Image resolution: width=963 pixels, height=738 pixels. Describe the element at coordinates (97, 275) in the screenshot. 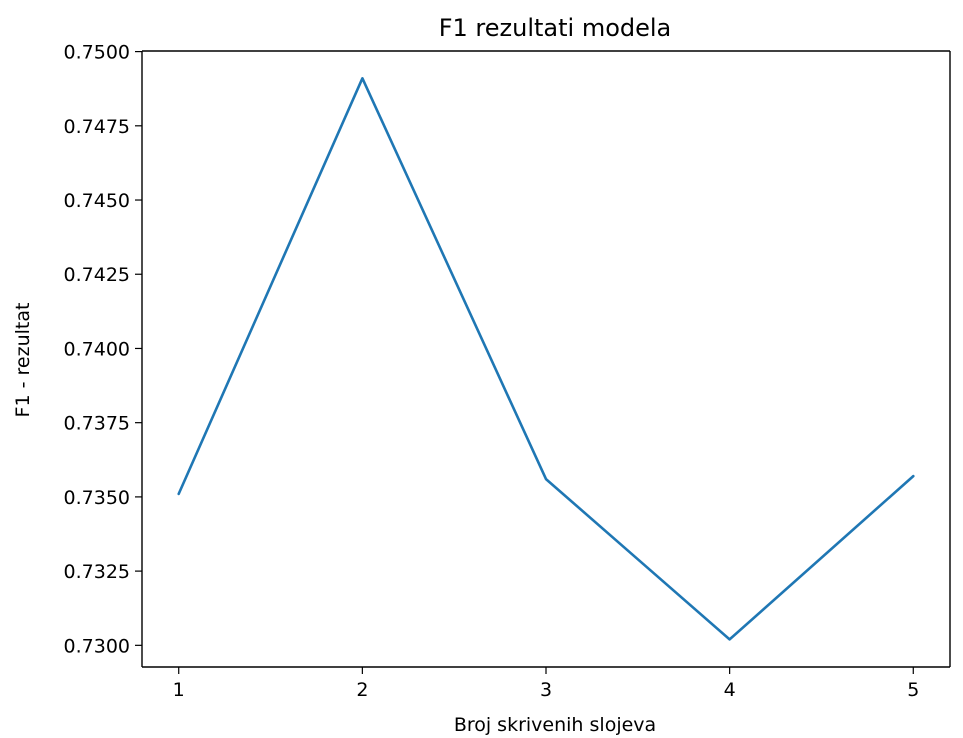

I see `y-tick-label: 0.7425` at that location.